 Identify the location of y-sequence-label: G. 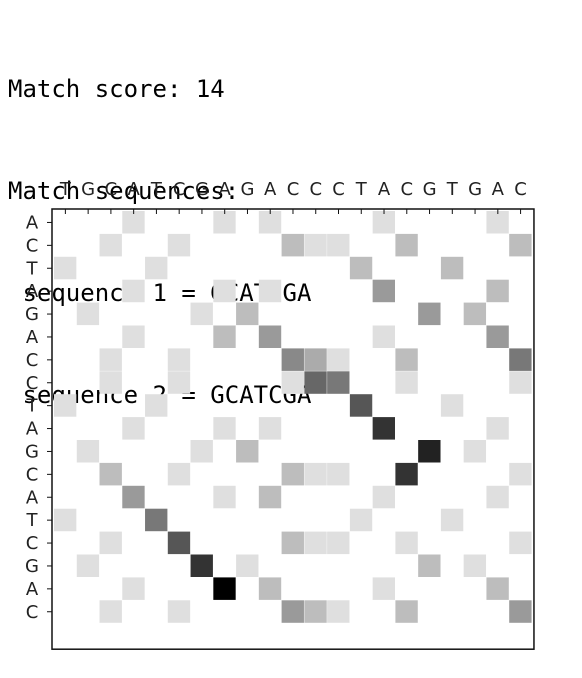
(32, 314).